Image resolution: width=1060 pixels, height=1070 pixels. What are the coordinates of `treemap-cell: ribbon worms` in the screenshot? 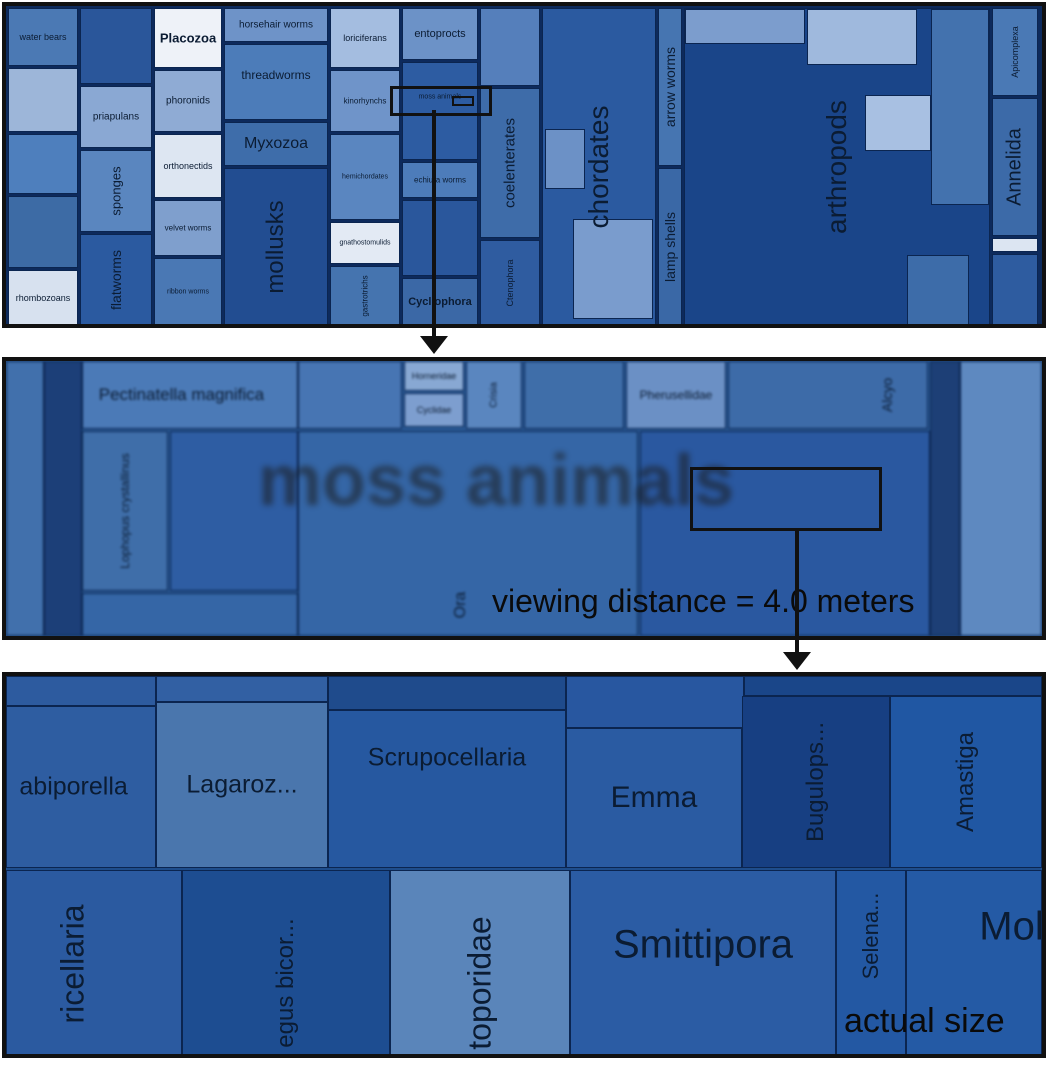 It's located at (188, 291).